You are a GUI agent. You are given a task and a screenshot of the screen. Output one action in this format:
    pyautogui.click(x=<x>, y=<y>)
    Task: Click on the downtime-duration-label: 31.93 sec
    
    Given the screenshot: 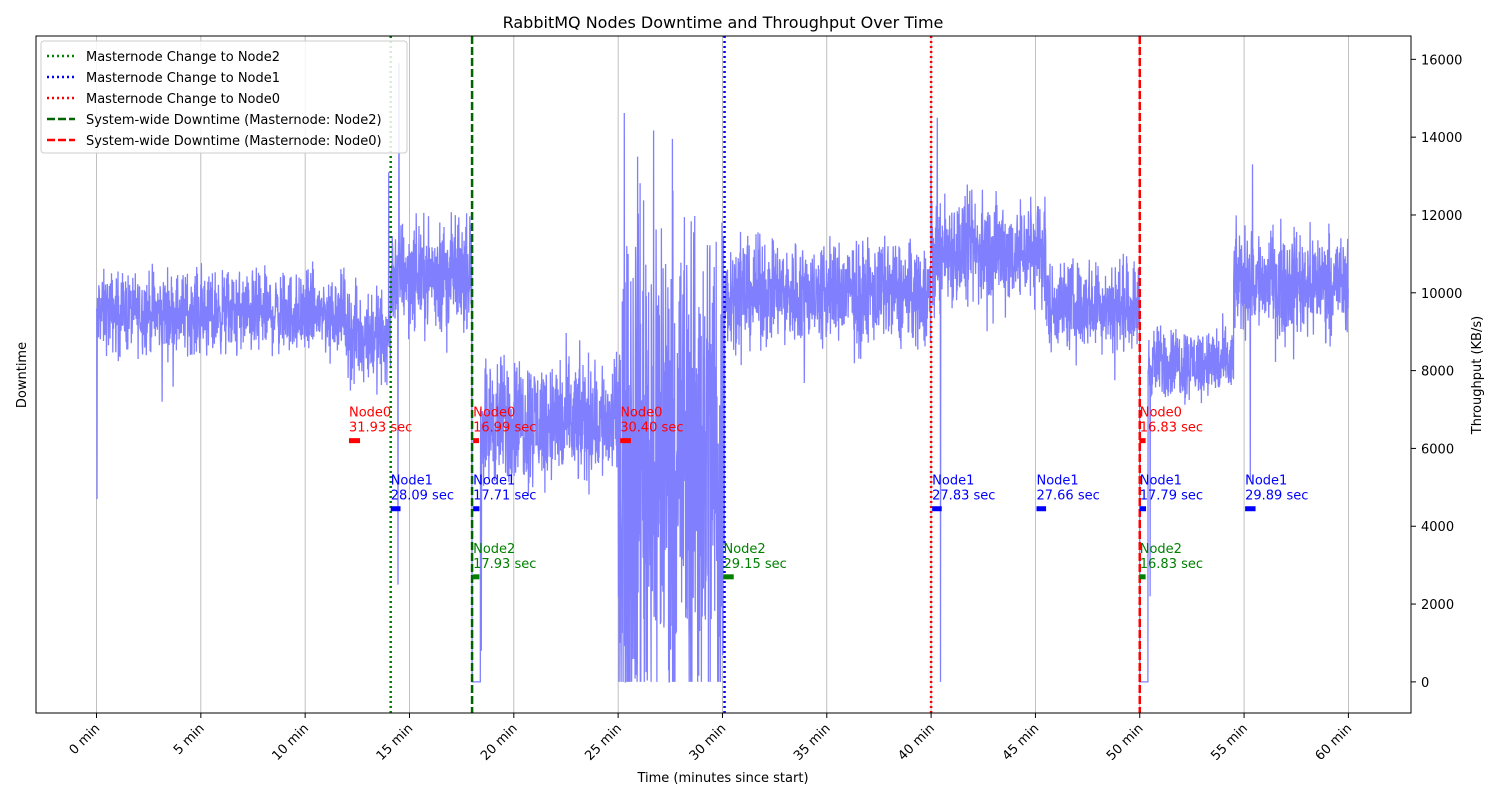 What is the action you would take?
    pyautogui.click(x=380, y=428)
    